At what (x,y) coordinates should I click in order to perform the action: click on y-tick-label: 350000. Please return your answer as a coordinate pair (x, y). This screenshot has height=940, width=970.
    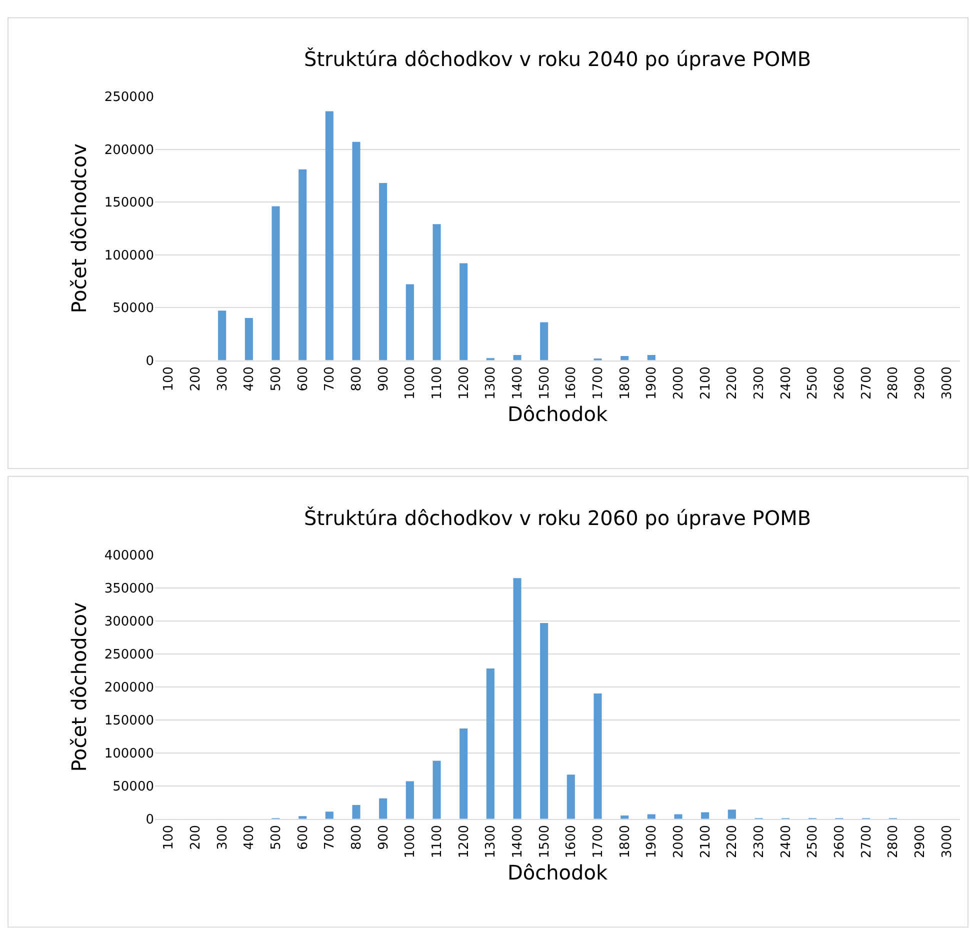
    Looking at the image, I should click on (129, 589).